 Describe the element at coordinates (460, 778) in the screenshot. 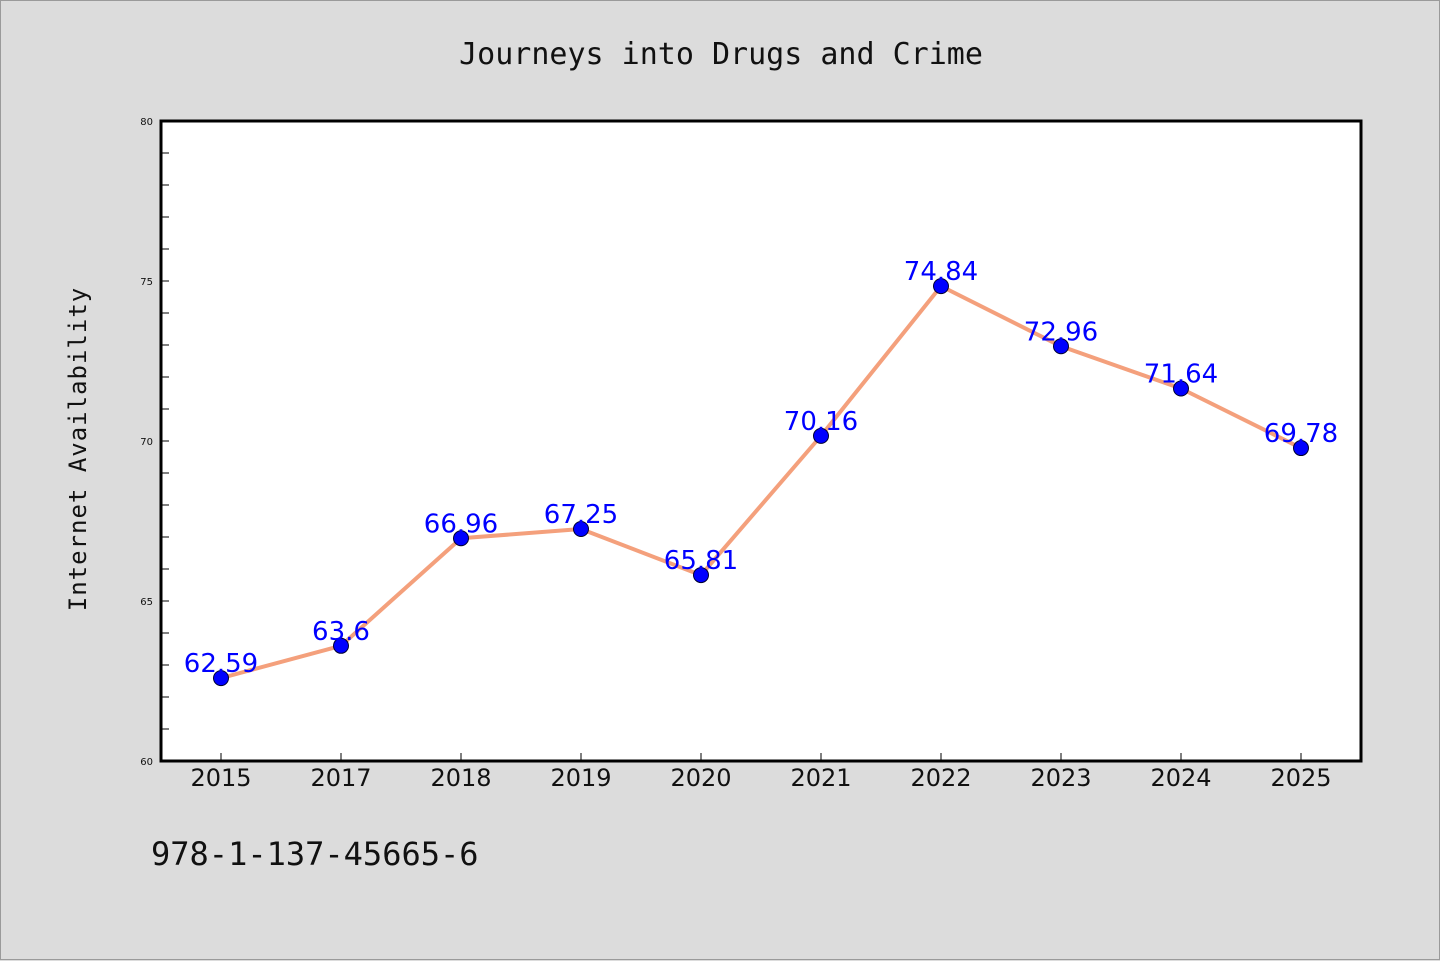

I see `x-tick-label: 2018` at that location.